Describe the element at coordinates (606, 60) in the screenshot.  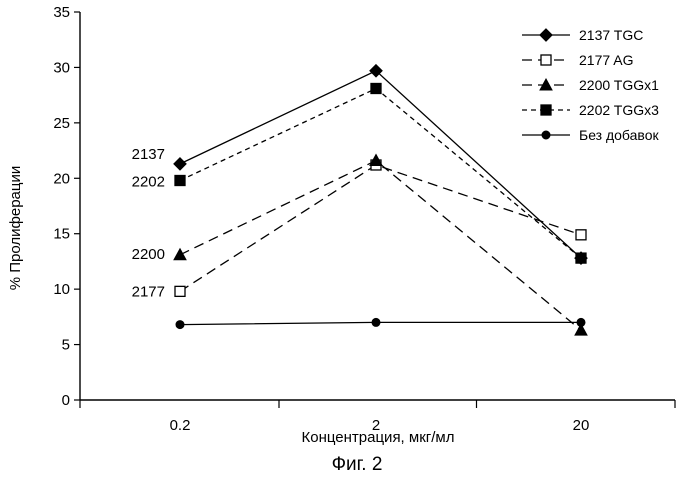
I see `legend-label: 2177 AG` at that location.